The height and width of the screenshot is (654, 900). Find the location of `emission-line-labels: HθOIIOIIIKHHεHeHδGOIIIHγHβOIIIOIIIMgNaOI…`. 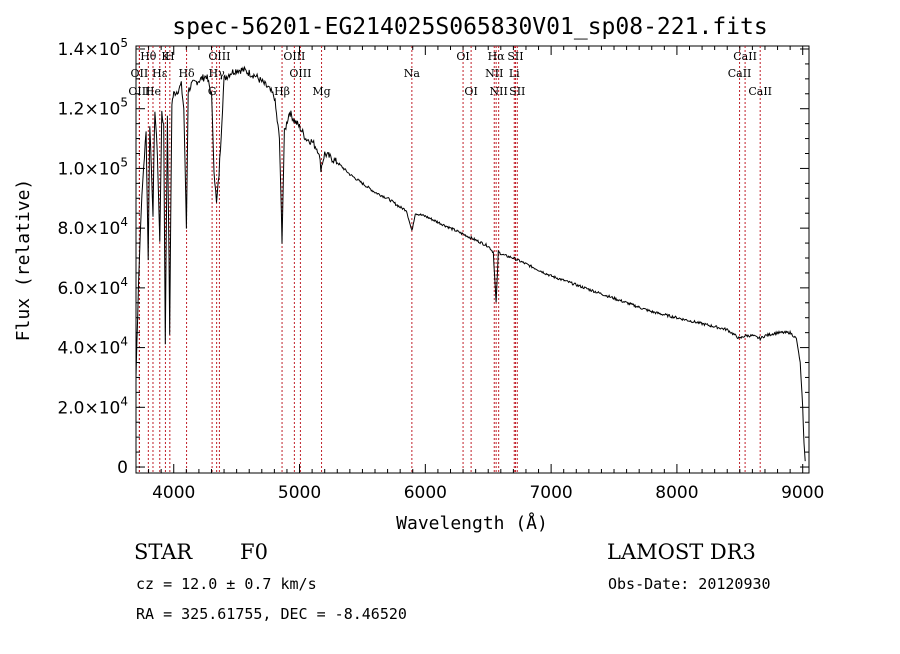

emission-line-labels: HθOIIOIIIKHHεHeHδGOIIIHγHβOIIIOIIIMgNaOI… is located at coordinates (450, 74).